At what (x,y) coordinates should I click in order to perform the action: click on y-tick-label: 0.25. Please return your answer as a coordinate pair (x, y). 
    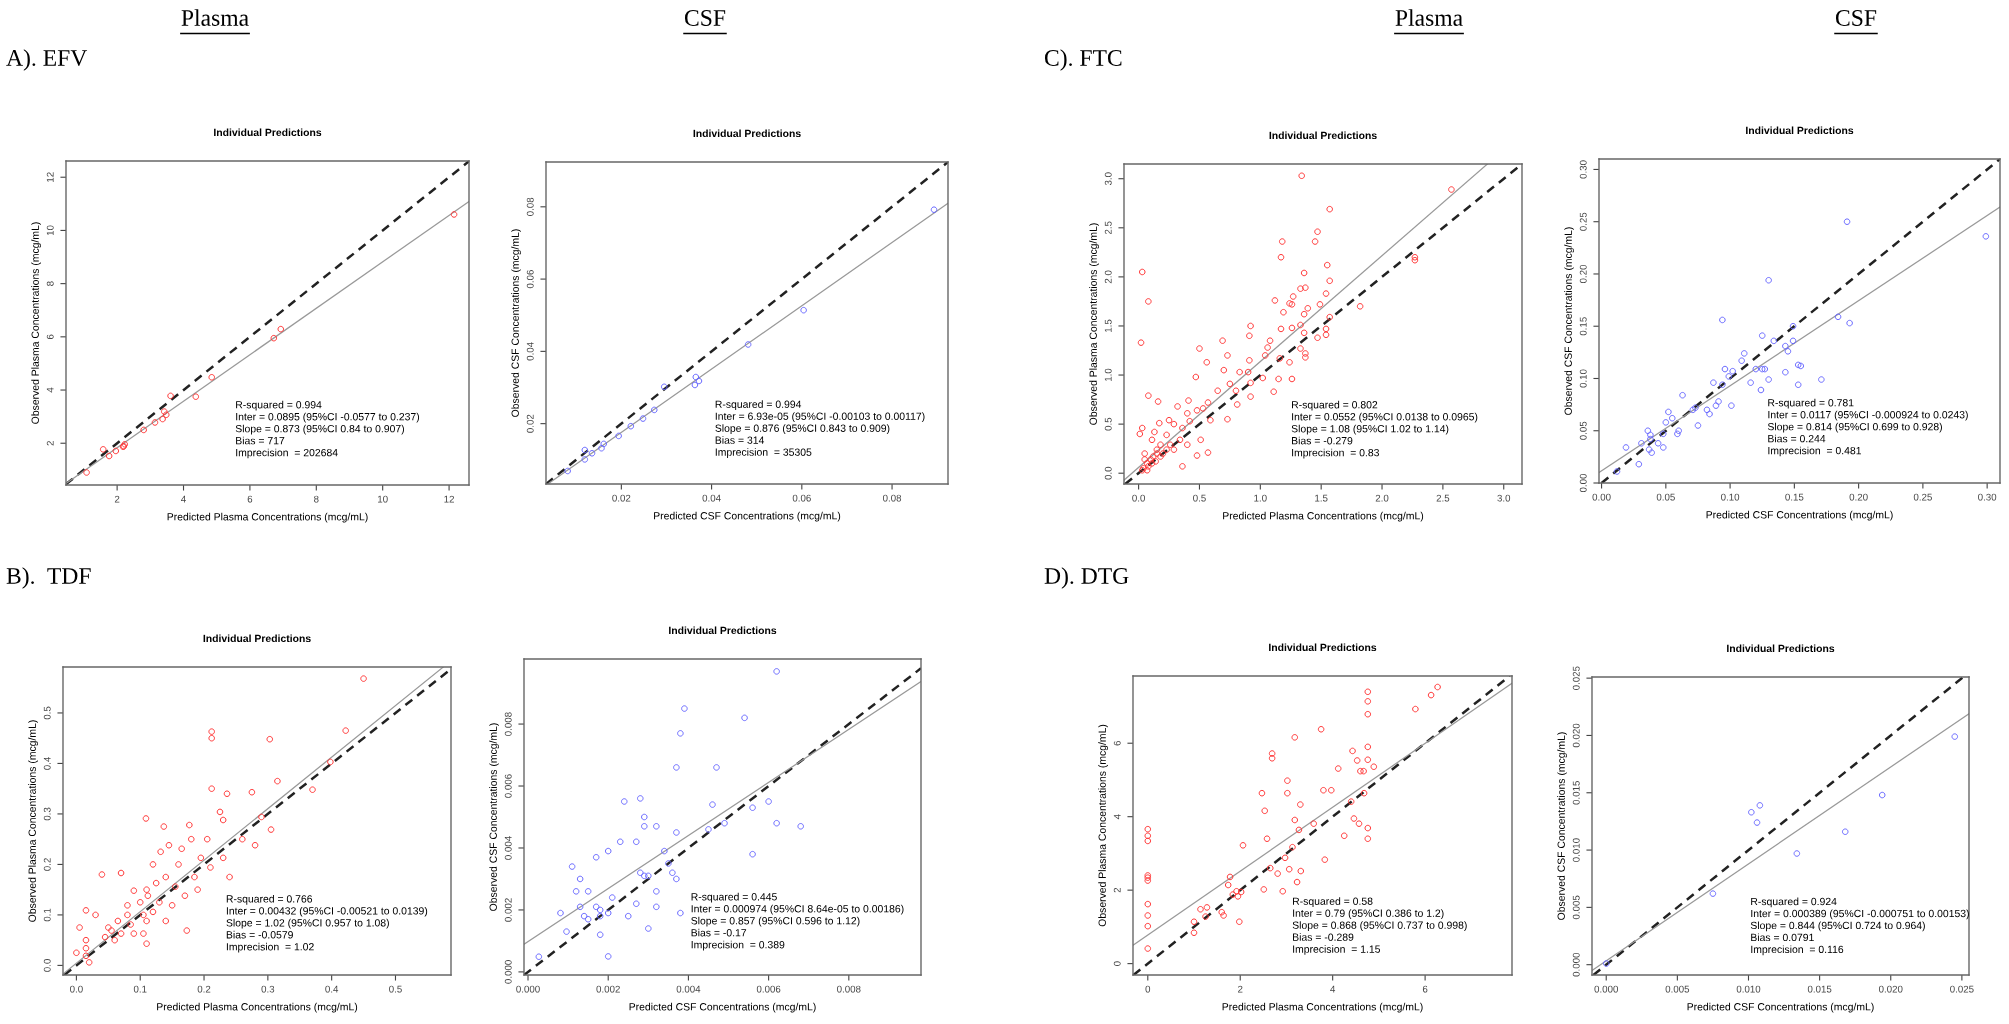
    Looking at the image, I should click on (1583, 221).